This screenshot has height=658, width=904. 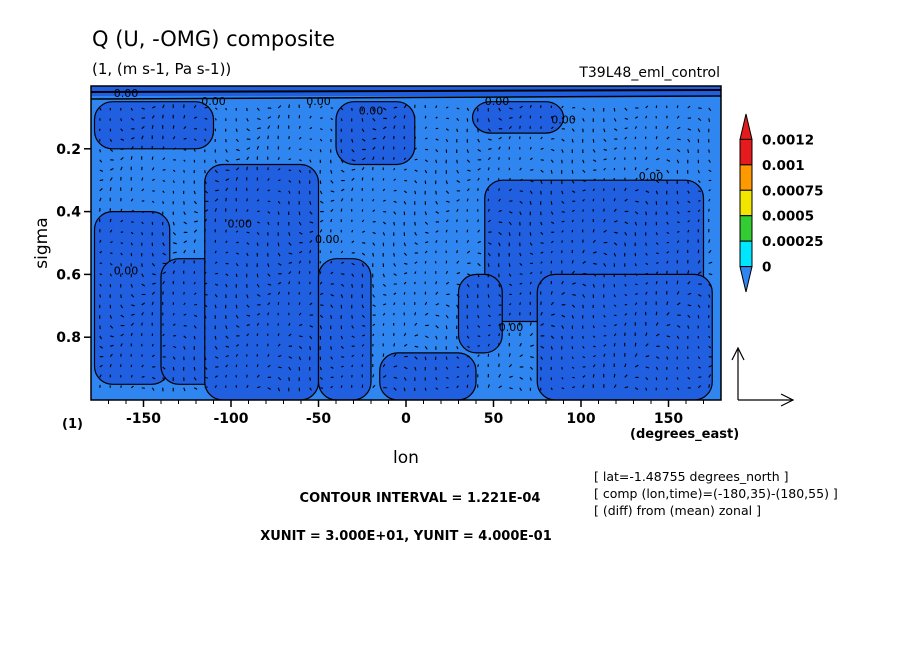 I want to click on y-tick-label: 0.2, so click(x=68, y=150).